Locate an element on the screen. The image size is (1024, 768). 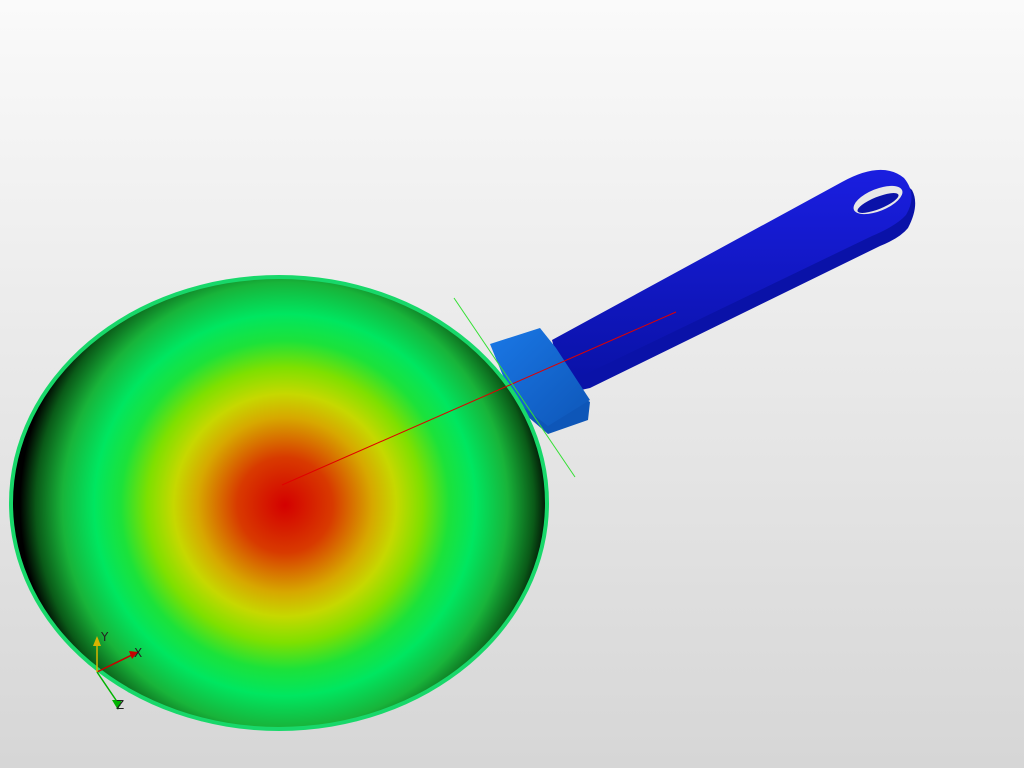
orientation-triad: X Y Z is located at coordinates (117, 671).